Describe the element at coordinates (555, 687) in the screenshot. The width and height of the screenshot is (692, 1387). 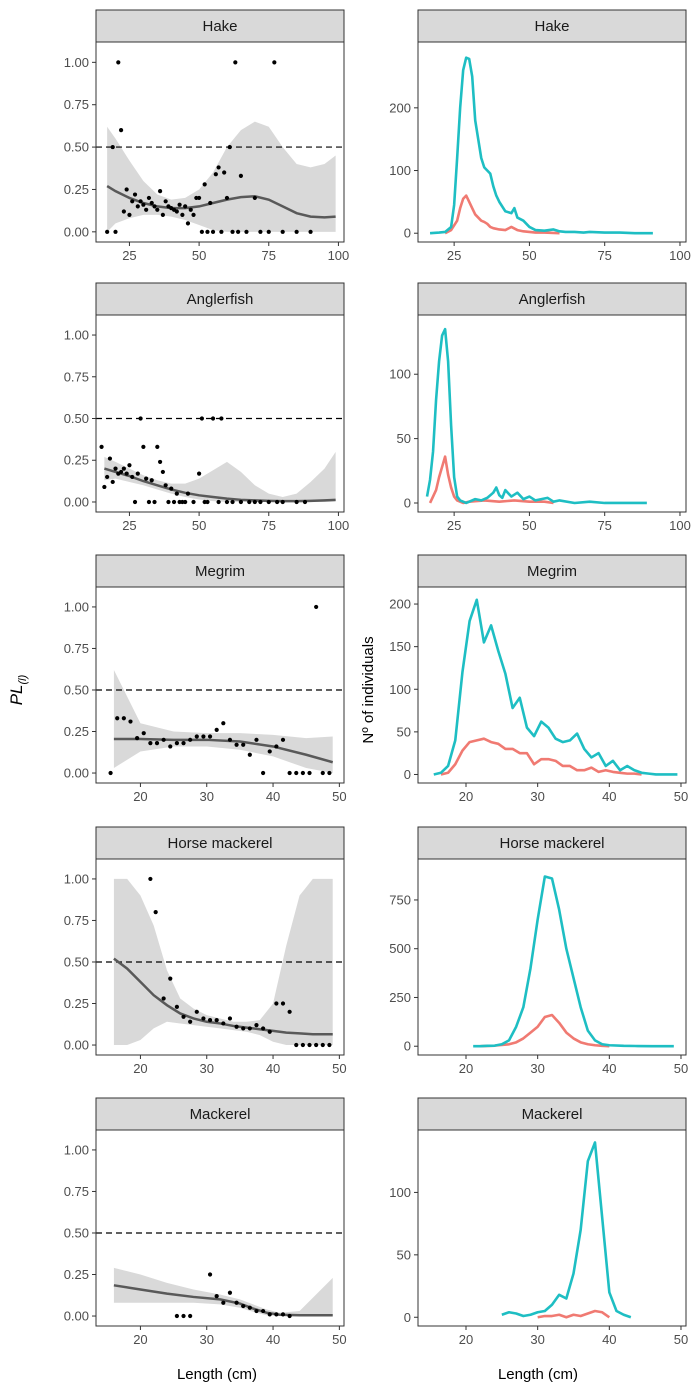
I see `series-total-line` at that location.